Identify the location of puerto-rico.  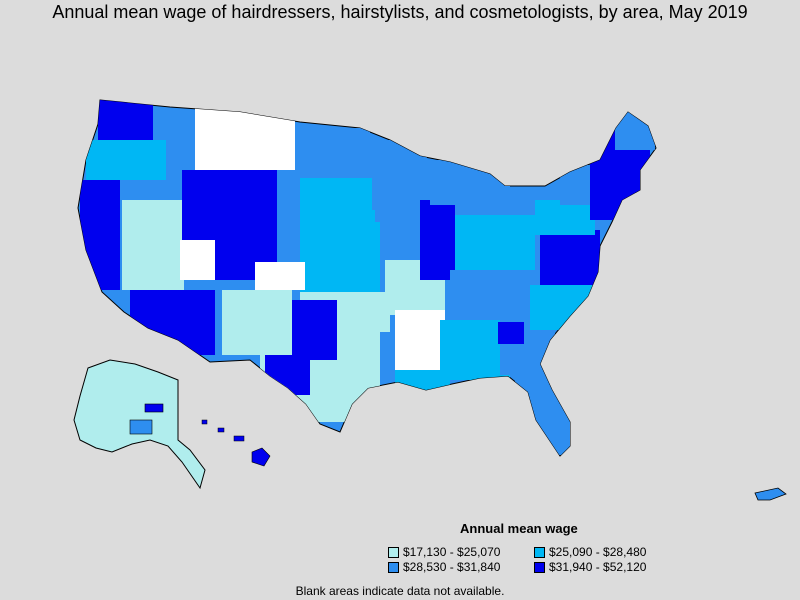
(770, 494).